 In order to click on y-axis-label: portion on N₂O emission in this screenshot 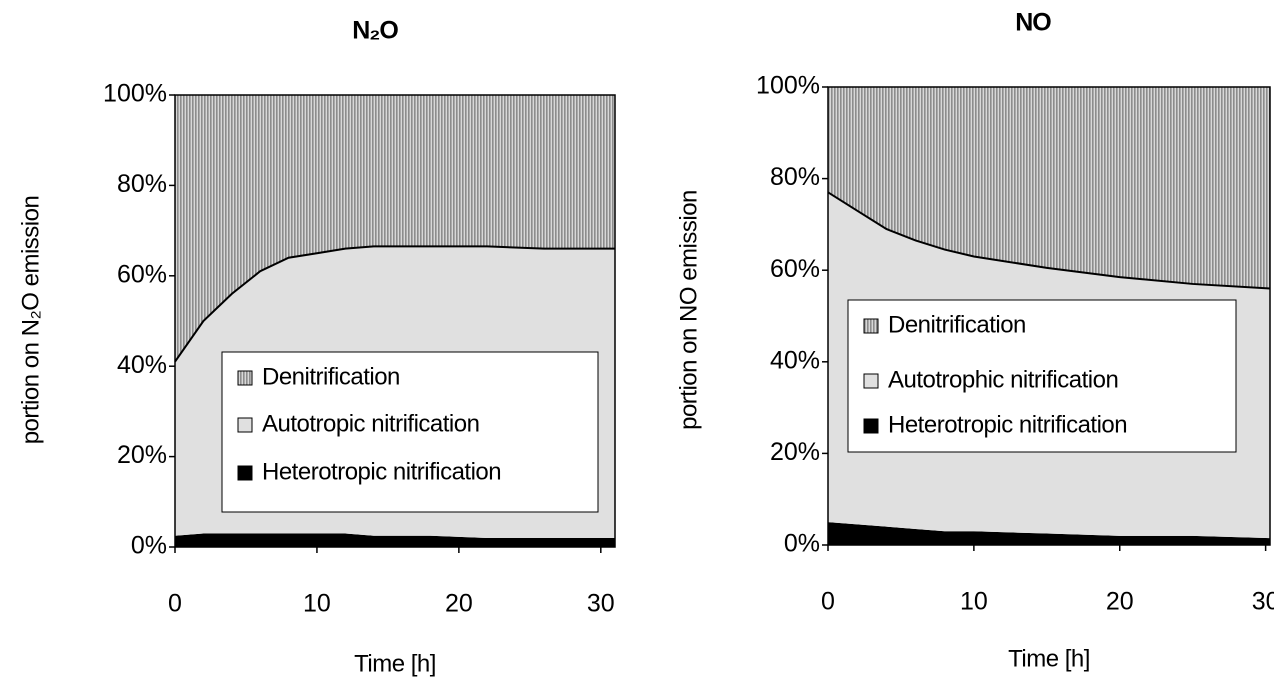, I will do `click(30, 320)`.